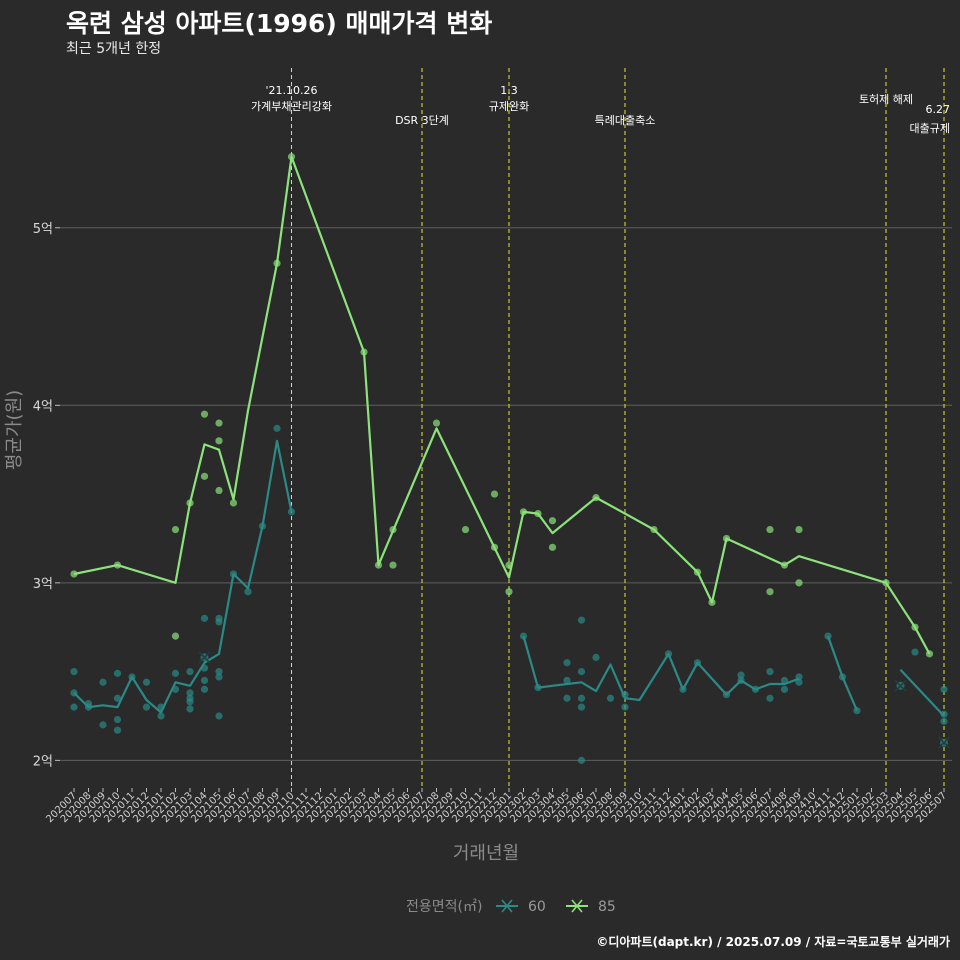  Describe the element at coordinates (291, 90) in the screenshot. I see `policy-annotation: '21.10.26` at that location.